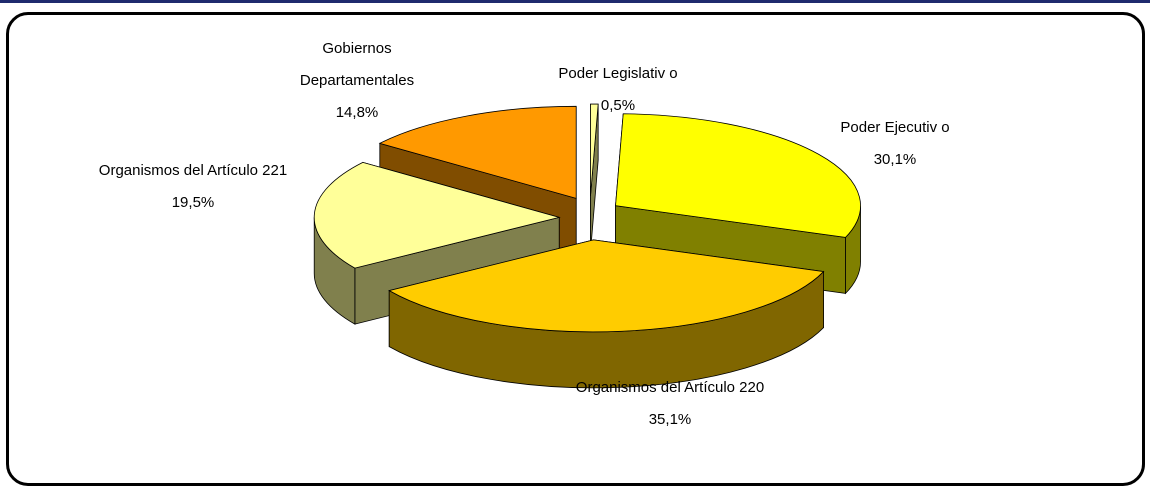  What do you see at coordinates (670, 419) in the screenshot?
I see `value-label: 35,1%` at bounding box center [670, 419].